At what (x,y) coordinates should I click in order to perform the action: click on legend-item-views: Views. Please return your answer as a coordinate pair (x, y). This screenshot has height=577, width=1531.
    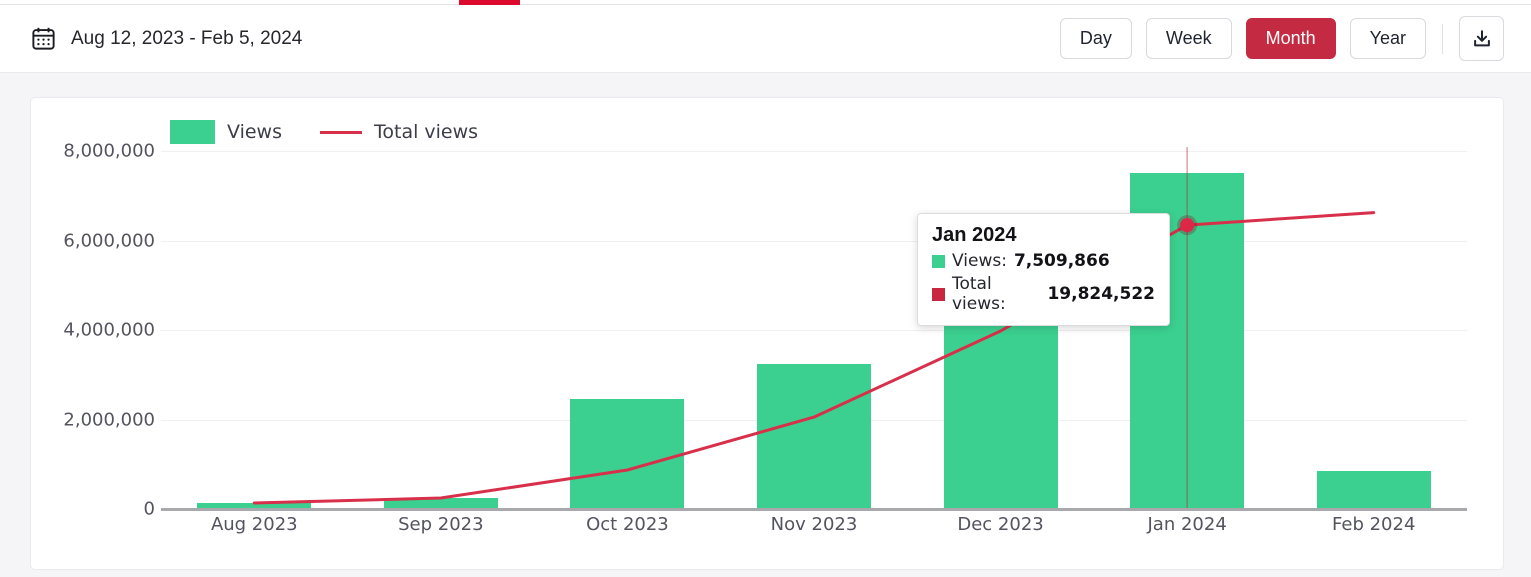
    Looking at the image, I should click on (226, 132).